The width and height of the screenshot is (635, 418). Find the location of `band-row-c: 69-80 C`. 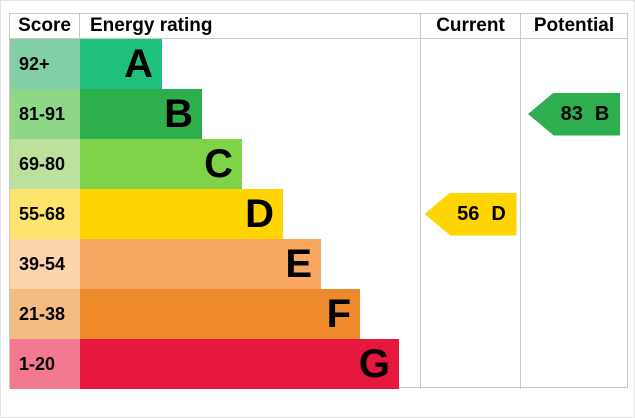

band-row-c: 69-80 C is located at coordinates (318, 164).